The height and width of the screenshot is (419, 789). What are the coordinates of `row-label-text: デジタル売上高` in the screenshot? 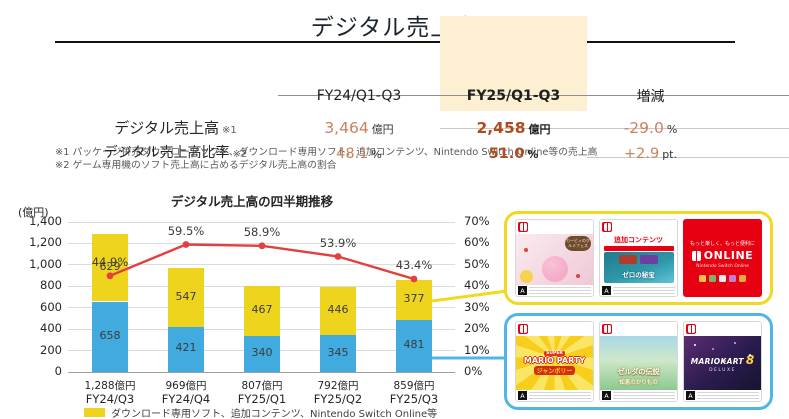 It's located at (166, 127).